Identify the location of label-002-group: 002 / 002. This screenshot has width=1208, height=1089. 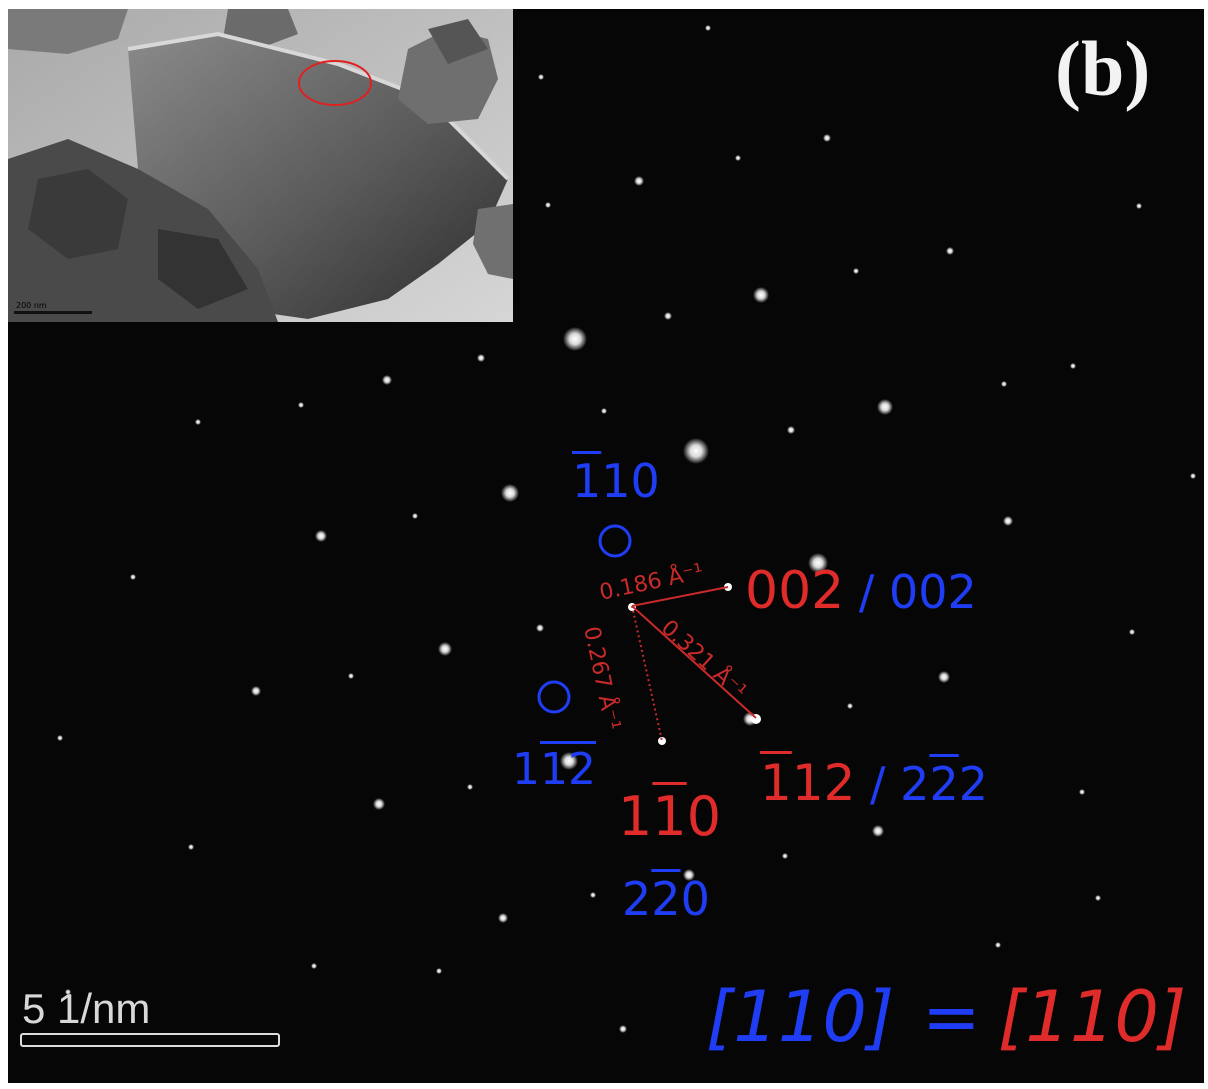
(861, 591).